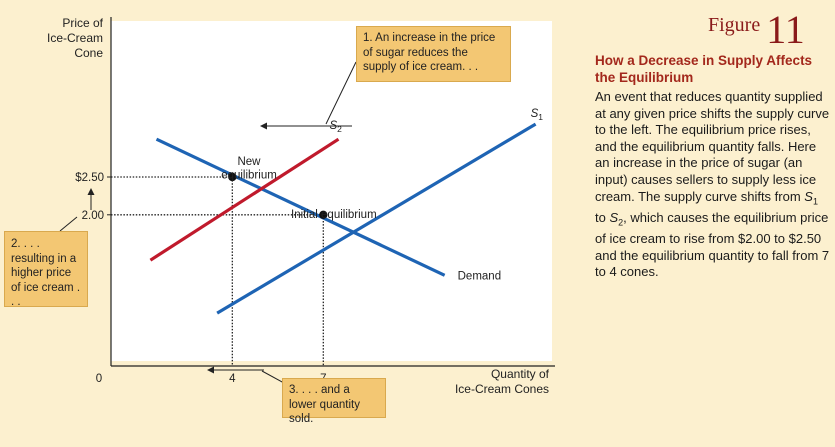 This screenshot has width=835, height=447. Describe the element at coordinates (249, 176) in the screenshot. I see `new-equilibrium-label-line-2: equilibrium` at that location.